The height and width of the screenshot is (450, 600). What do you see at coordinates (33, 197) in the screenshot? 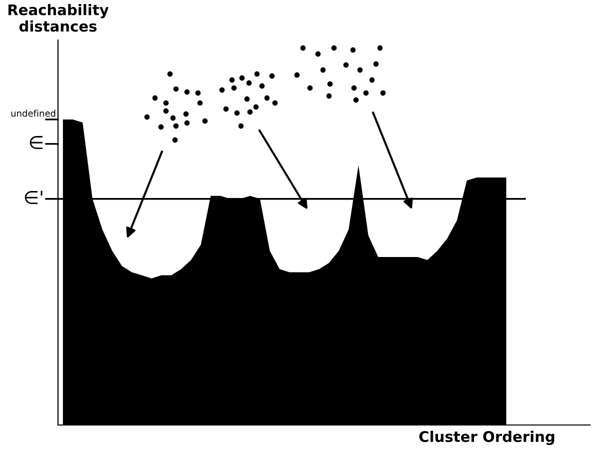
I see `ref-line-label: ∈'` at bounding box center [33, 197].